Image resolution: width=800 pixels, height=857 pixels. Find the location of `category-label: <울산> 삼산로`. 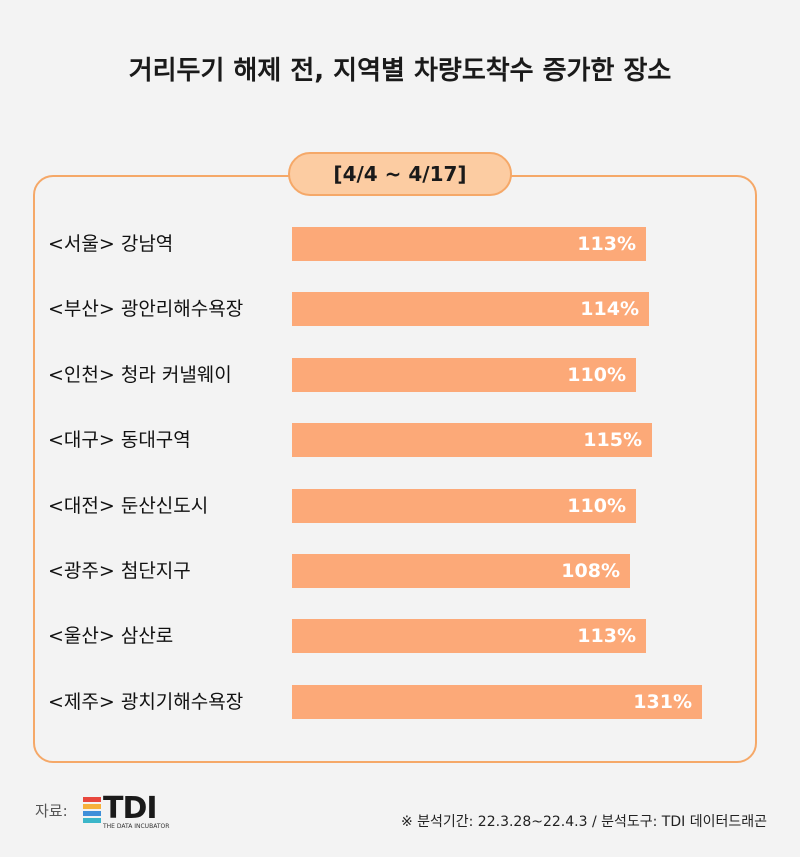

category-label: <울산> 삼산로 is located at coordinates (111, 636).